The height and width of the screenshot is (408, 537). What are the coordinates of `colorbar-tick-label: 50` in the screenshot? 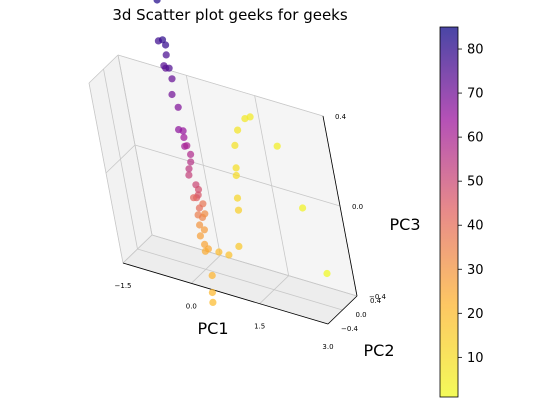 It's located at (475, 182).